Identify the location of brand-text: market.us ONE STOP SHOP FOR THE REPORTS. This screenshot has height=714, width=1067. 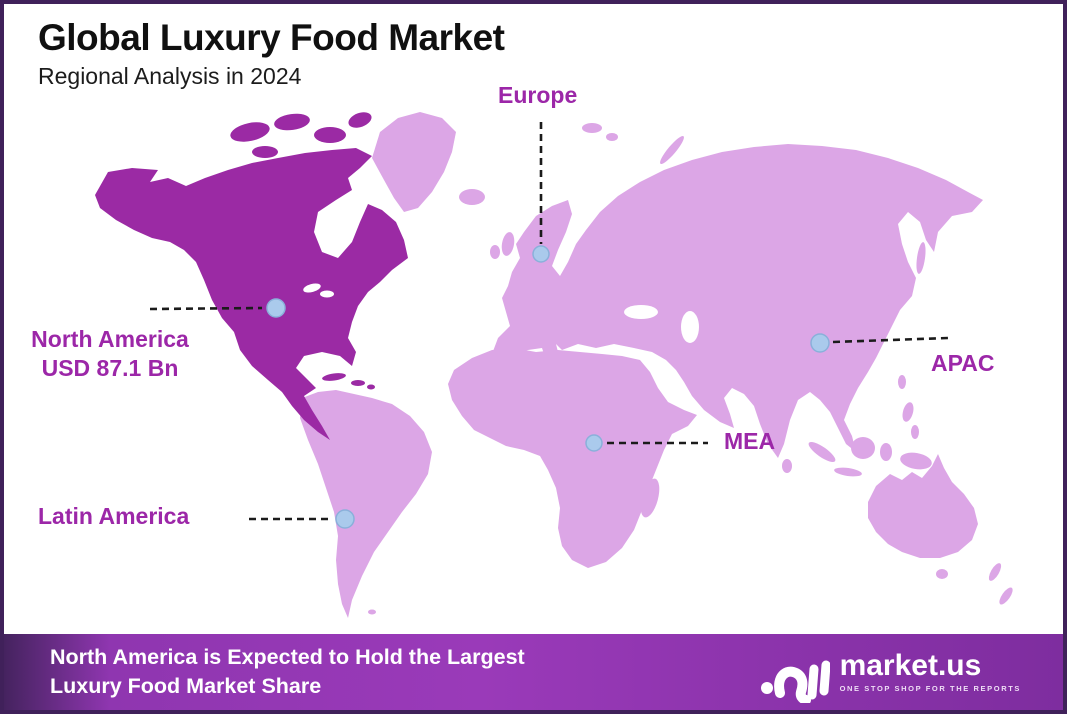
(930, 671).